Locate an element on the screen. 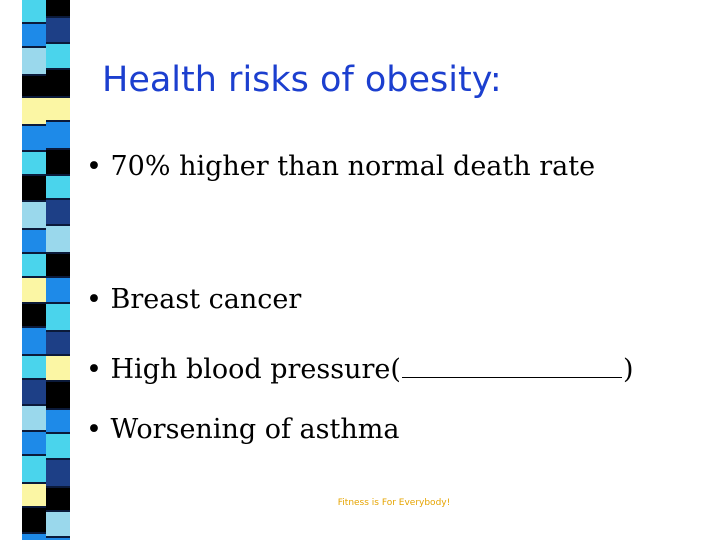  bullet-asthma: • Worsening of asthma is located at coordinates (243, 429).